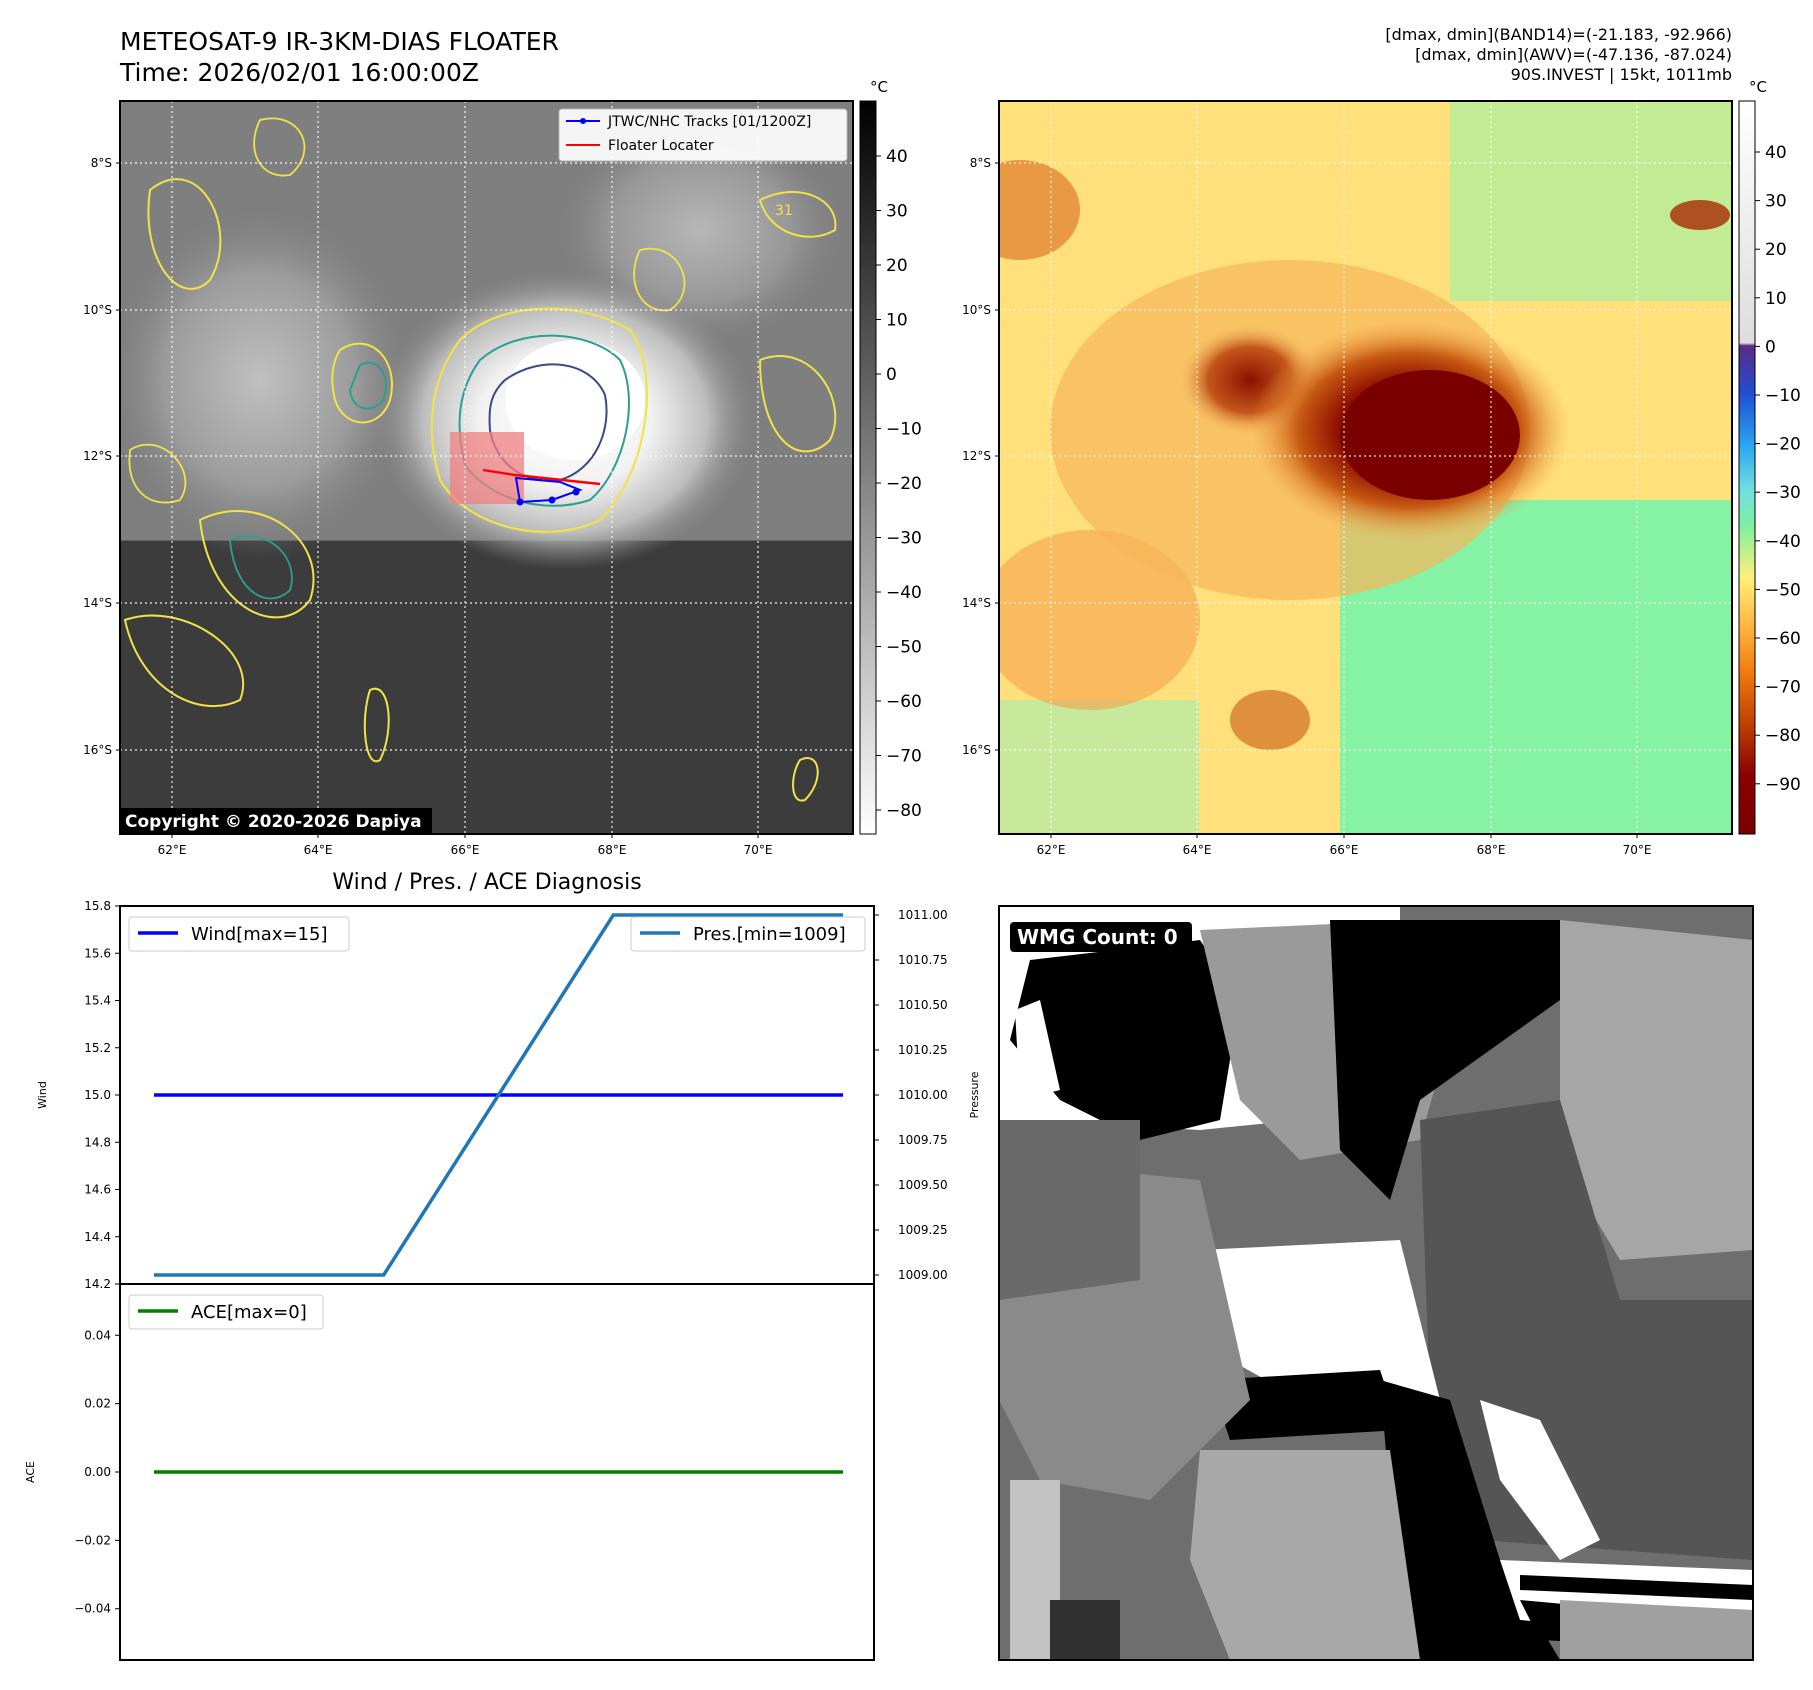 This screenshot has width=1813, height=1690. Describe the element at coordinates (299, 72) in the screenshot. I see `figure-time: Time: 2026/02/01 16:00:00Z` at that location.